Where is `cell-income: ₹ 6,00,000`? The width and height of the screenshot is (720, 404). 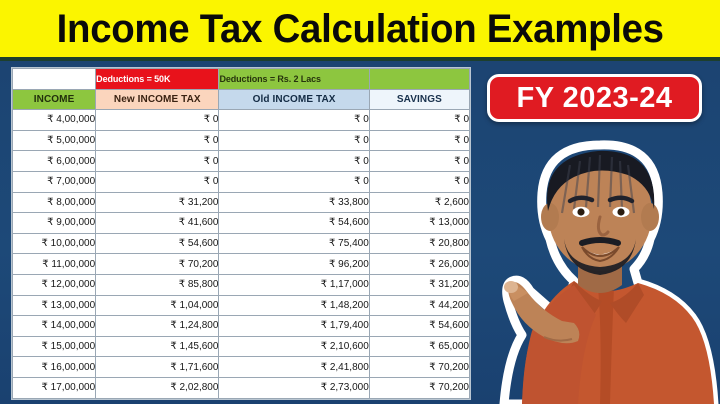 cell-income: ₹ 6,00,000 is located at coordinates (54, 161).